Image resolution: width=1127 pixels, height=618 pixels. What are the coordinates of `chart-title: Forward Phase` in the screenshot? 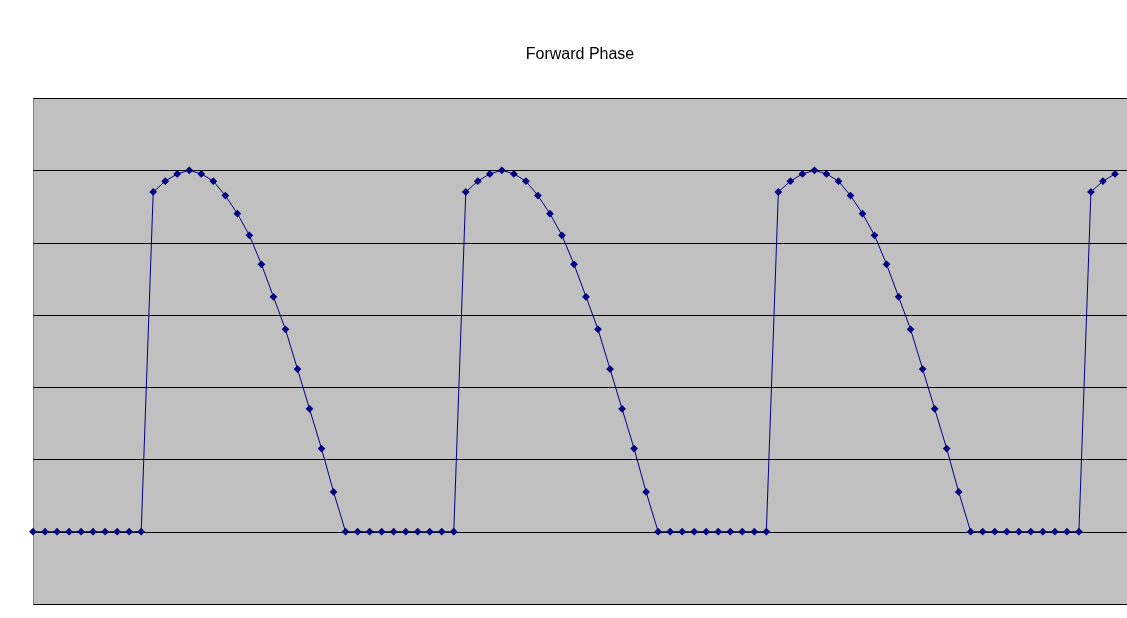 It's located at (580, 53).